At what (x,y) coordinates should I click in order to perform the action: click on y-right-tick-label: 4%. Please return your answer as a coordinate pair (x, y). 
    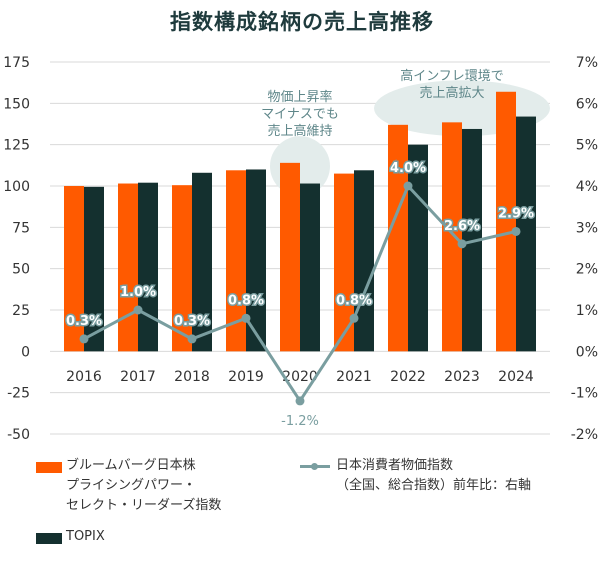
    Looking at the image, I should click on (587, 187).